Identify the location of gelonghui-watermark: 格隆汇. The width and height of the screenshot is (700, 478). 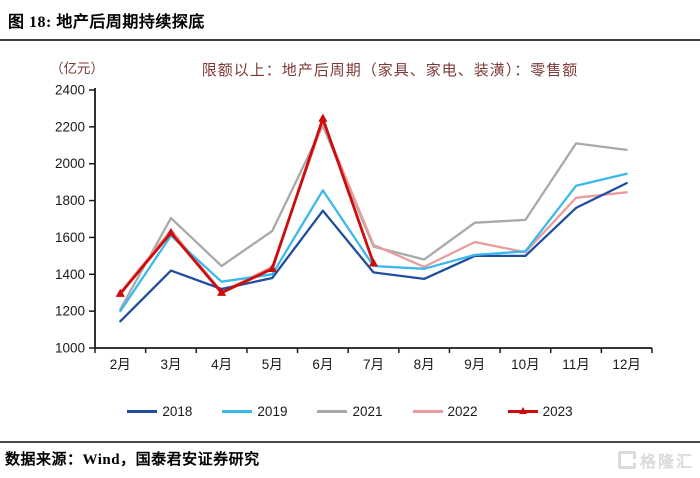
(655, 460).